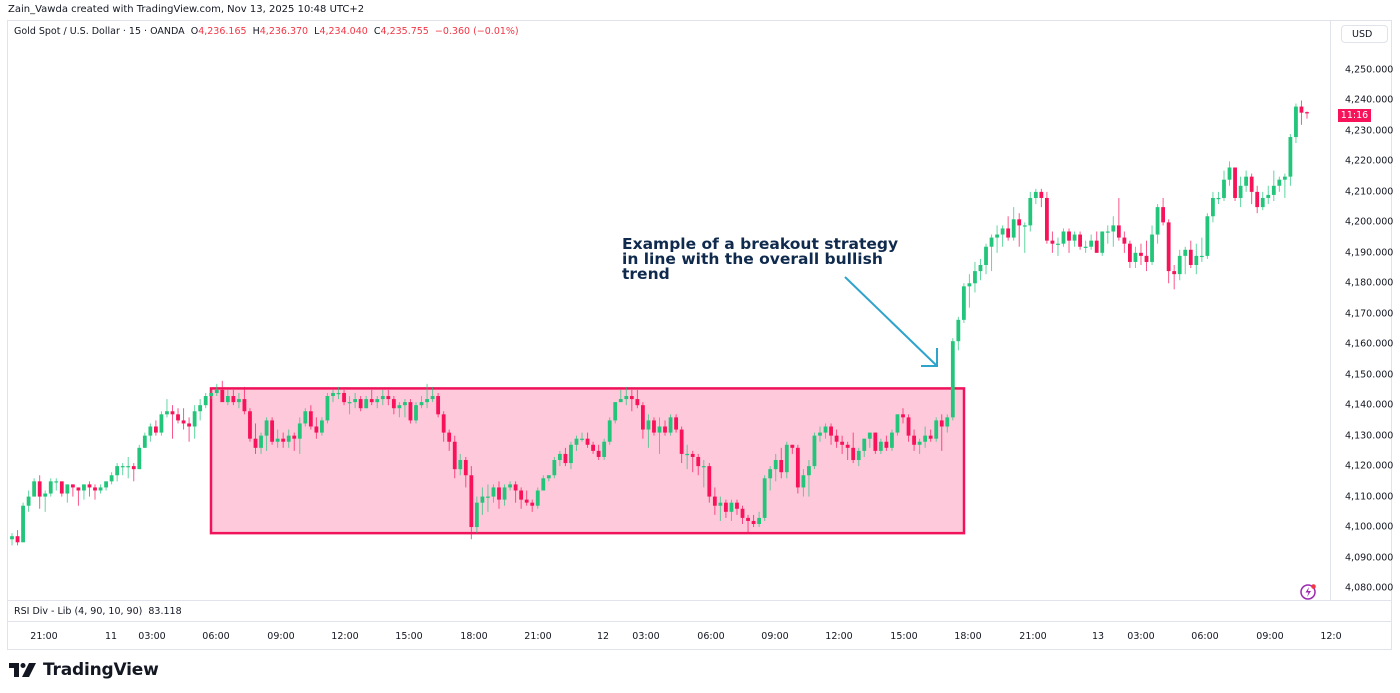  I want to click on rsi-pane, so click(699, 611).